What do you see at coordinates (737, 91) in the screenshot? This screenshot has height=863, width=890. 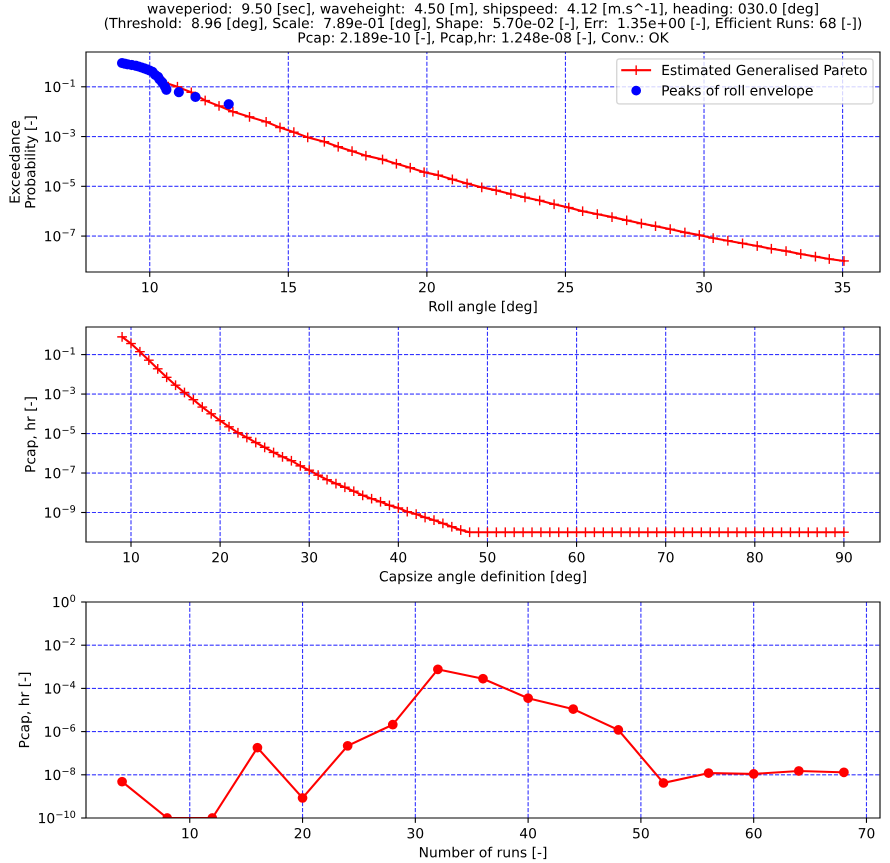 I see `legend-label: Peaks of roll envelope` at bounding box center [737, 91].